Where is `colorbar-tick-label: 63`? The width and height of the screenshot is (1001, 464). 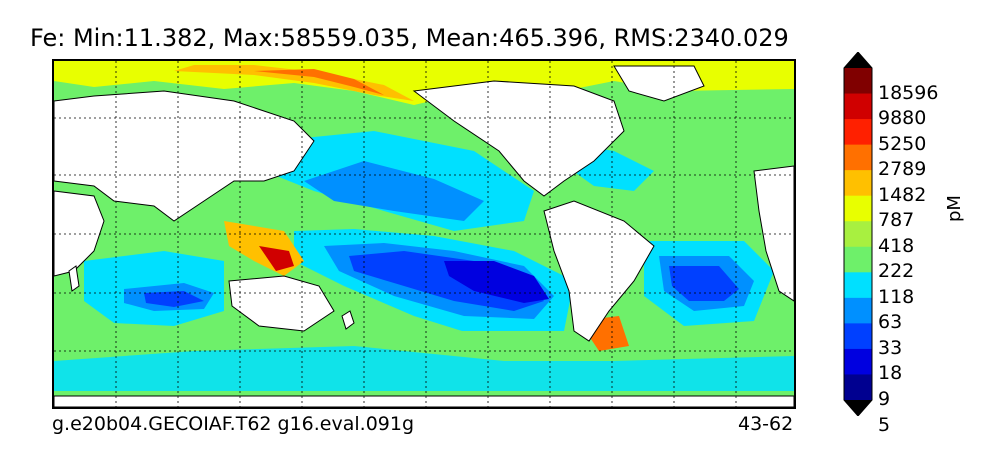 colorbar-tick-label: 63 is located at coordinates (890, 322).